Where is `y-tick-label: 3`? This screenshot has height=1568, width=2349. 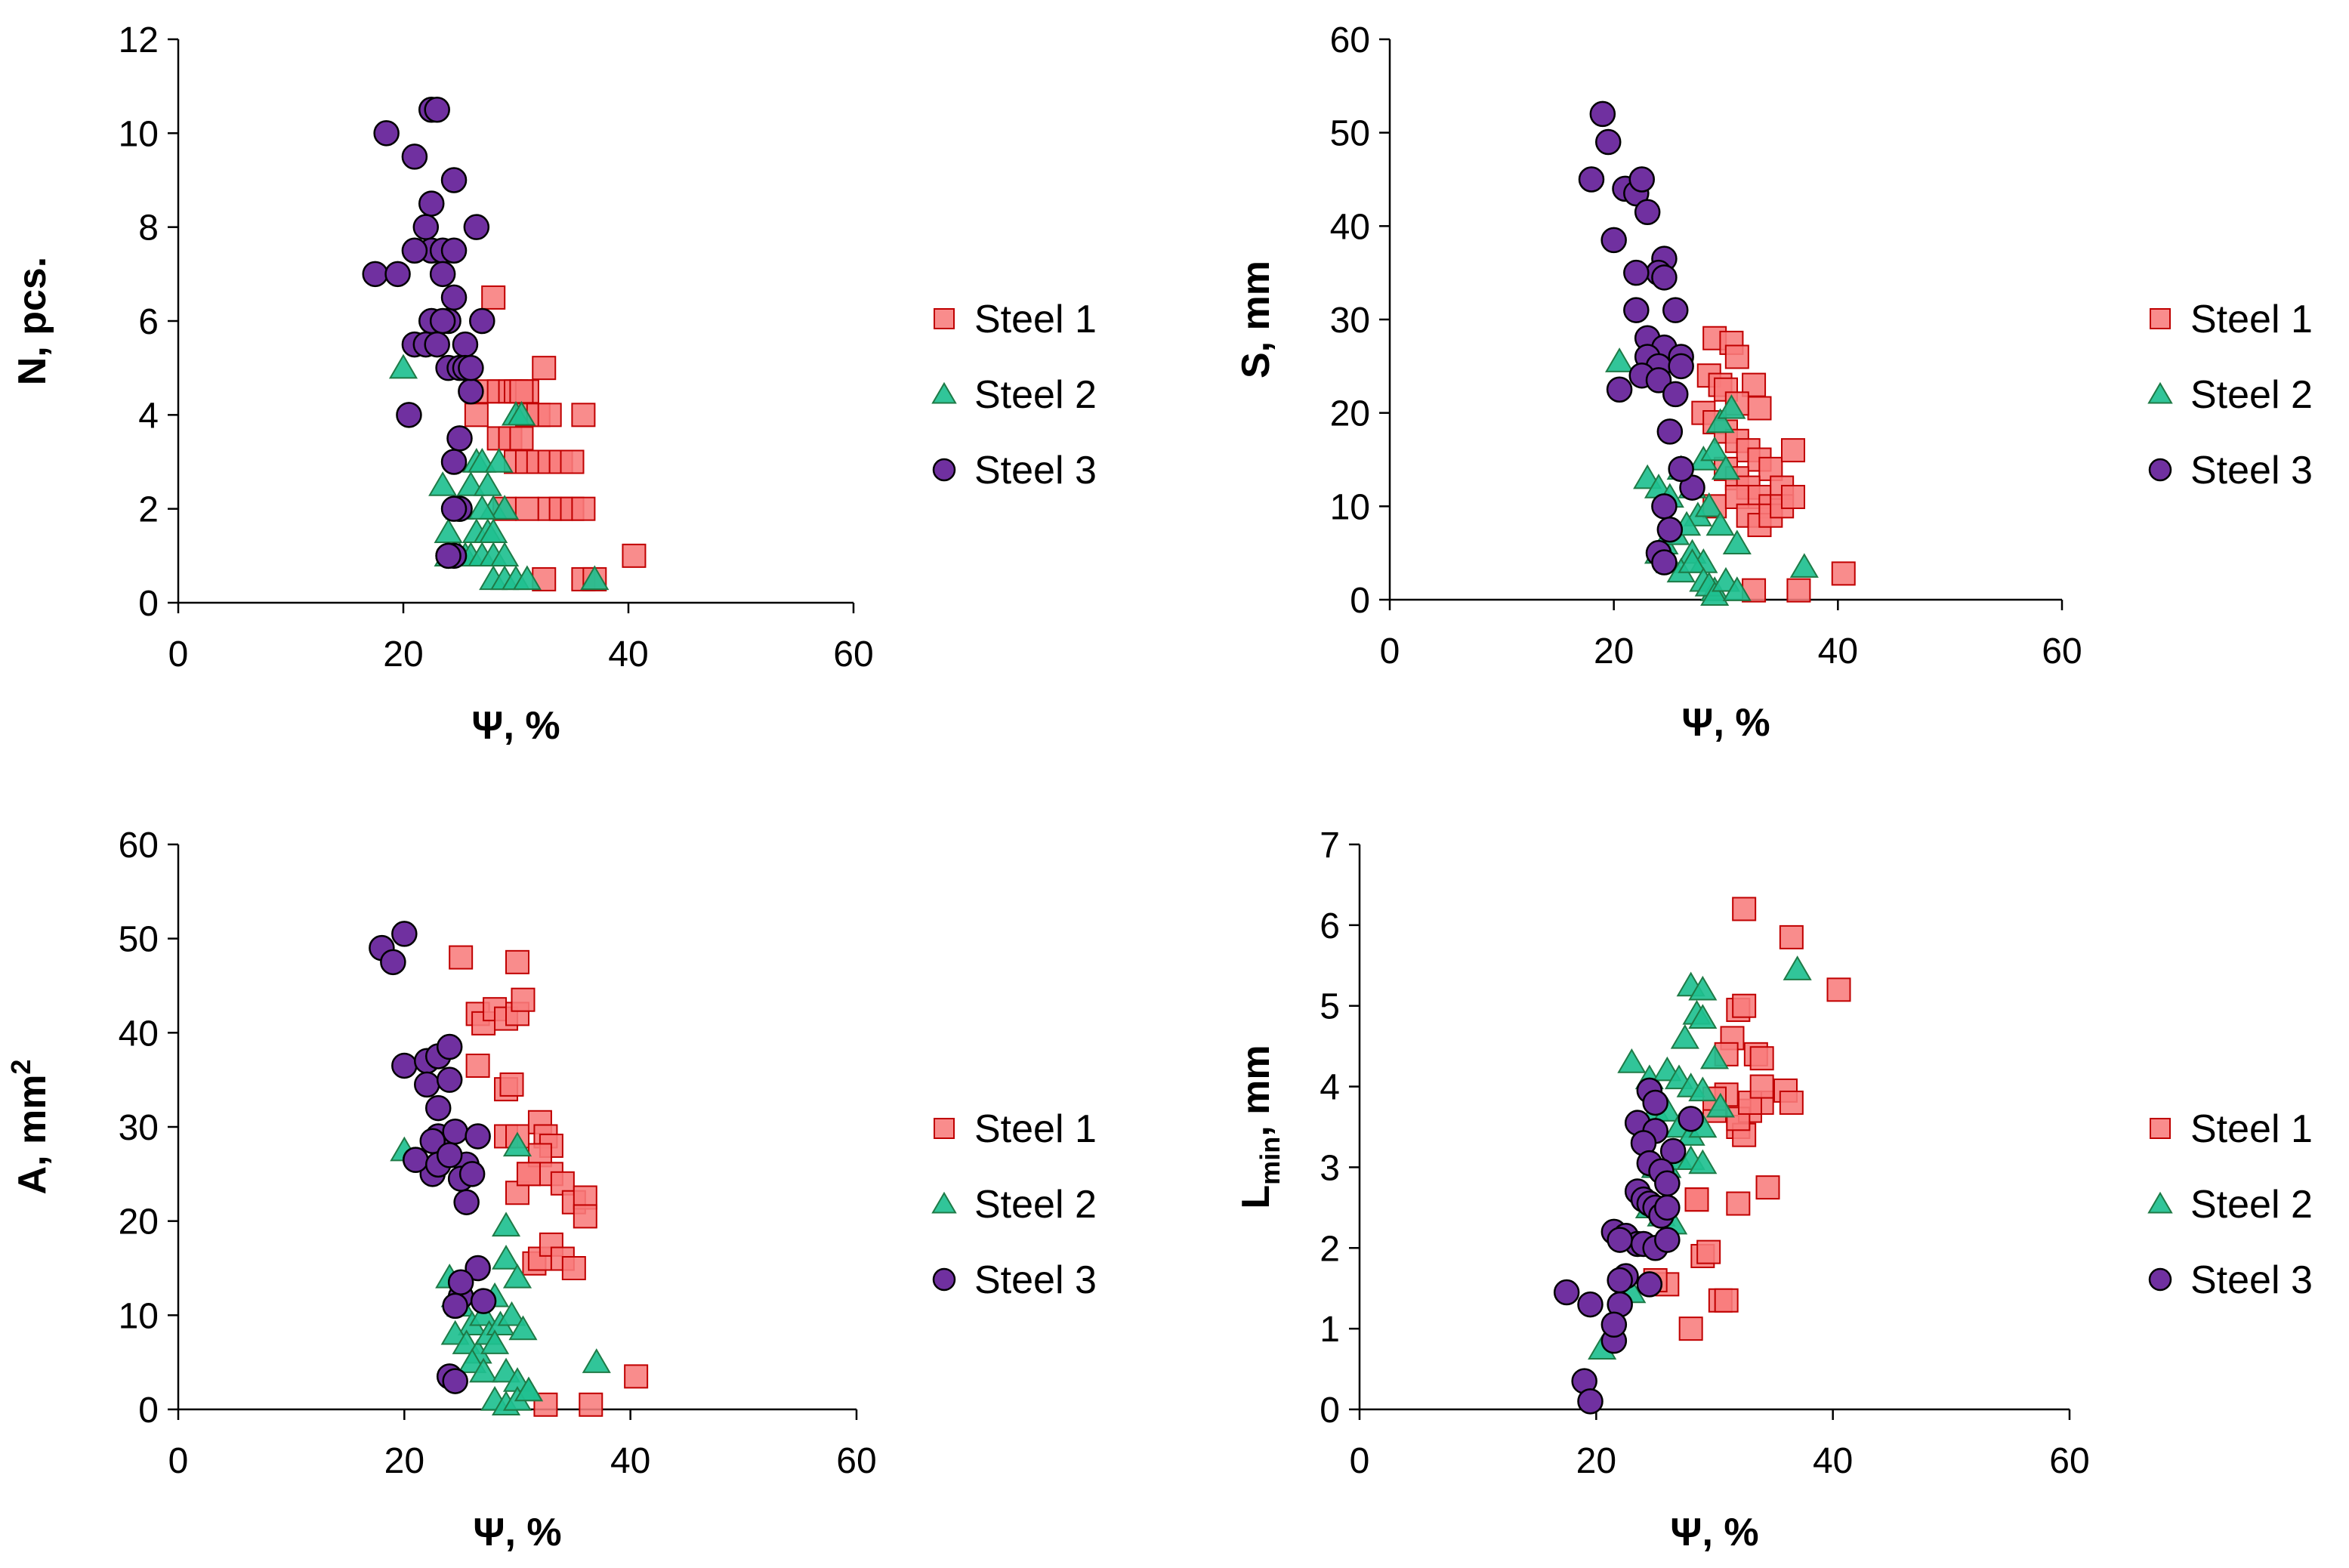
y-tick-label: 3 is located at coordinates (1330, 1168).